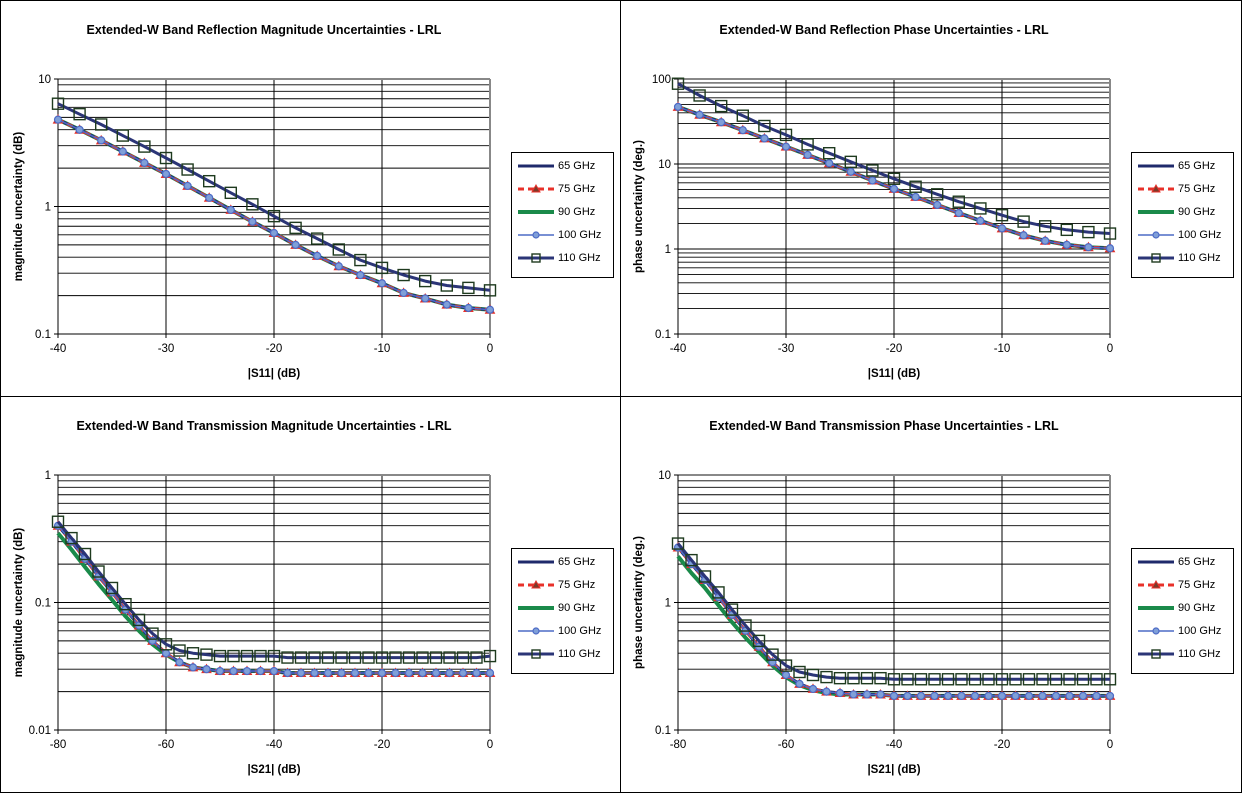  Describe the element at coordinates (1110, 349) in the screenshot. I see `x-tick-label: 0` at that location.